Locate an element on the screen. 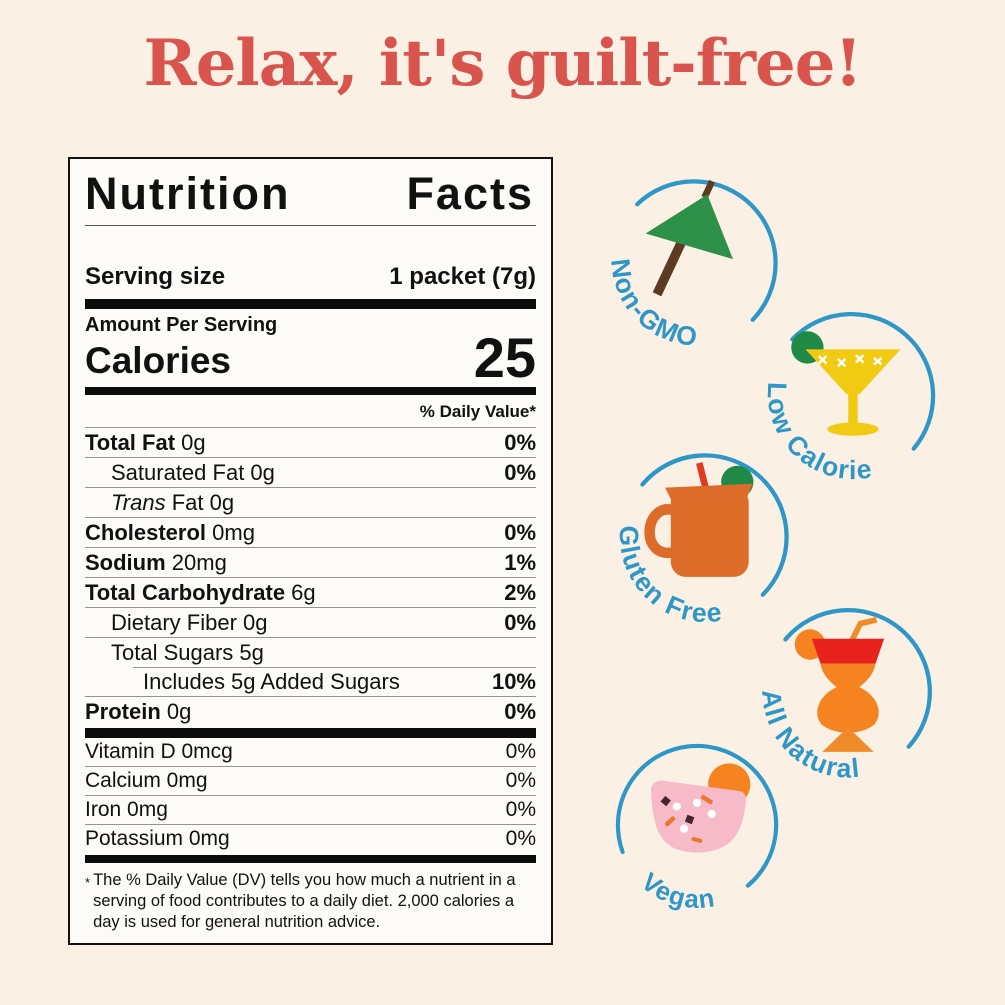  nutrition-word: Nutrition is located at coordinates (188, 193).